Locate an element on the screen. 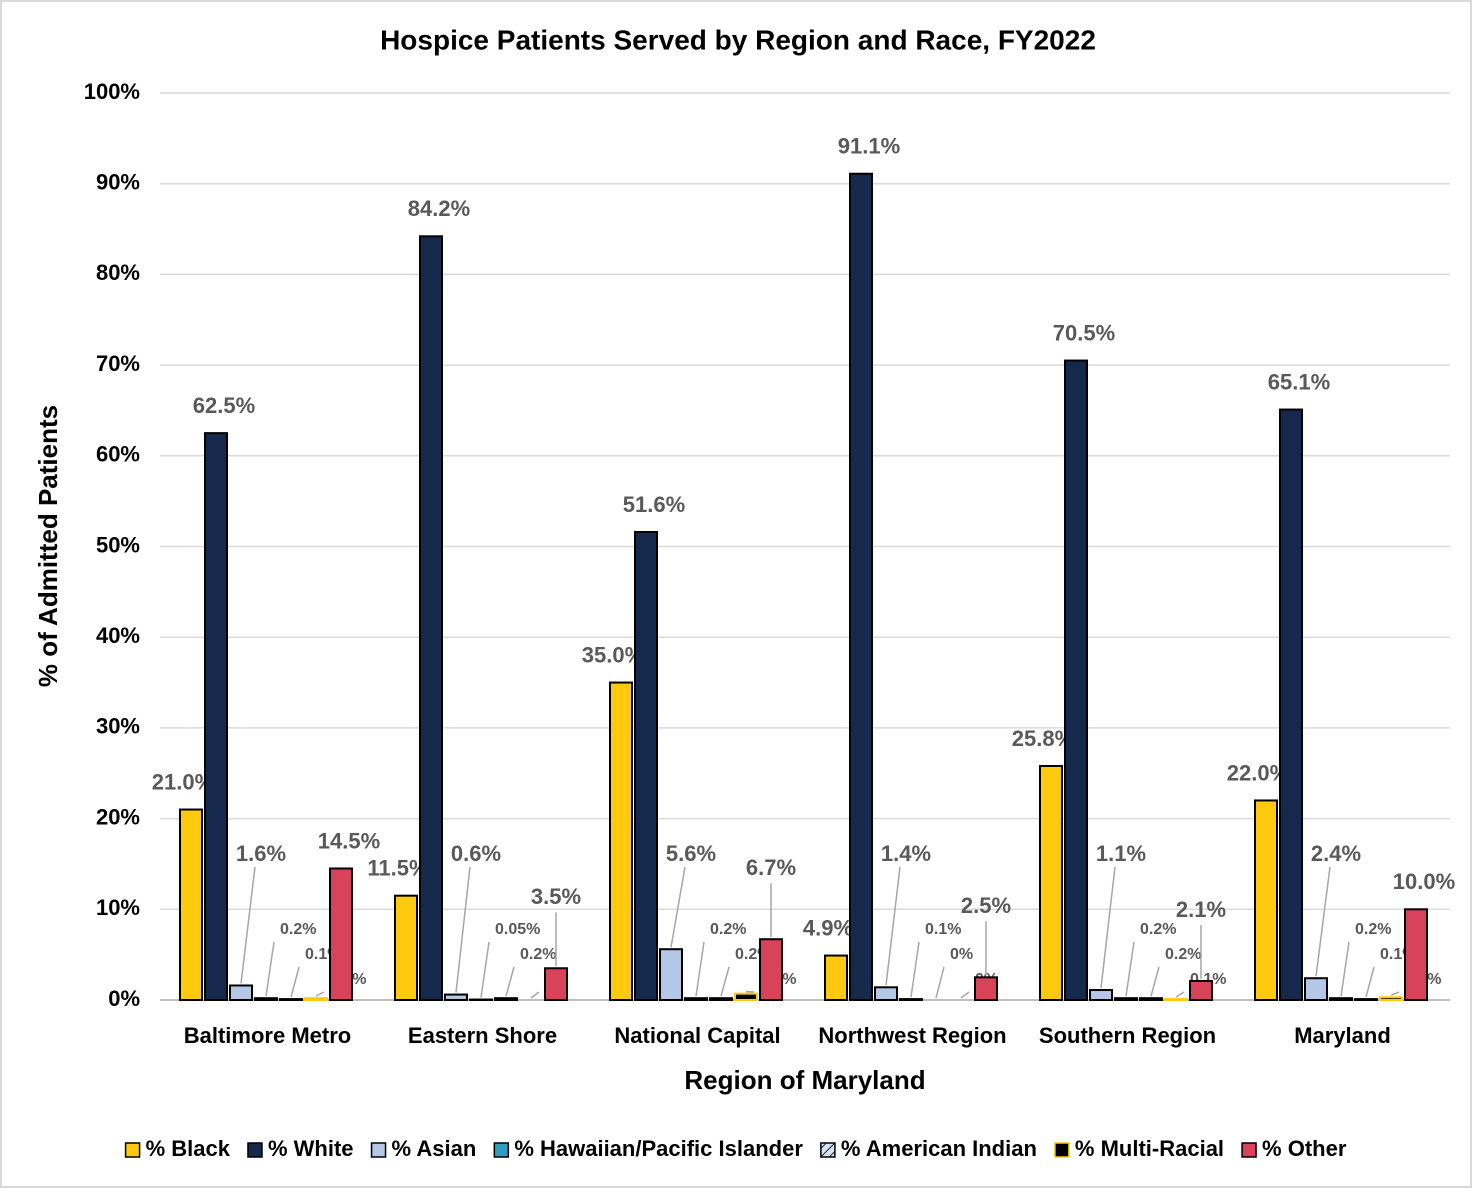 The width and height of the screenshot is (1472, 1188). legend-label: % White is located at coordinates (311, 1148).